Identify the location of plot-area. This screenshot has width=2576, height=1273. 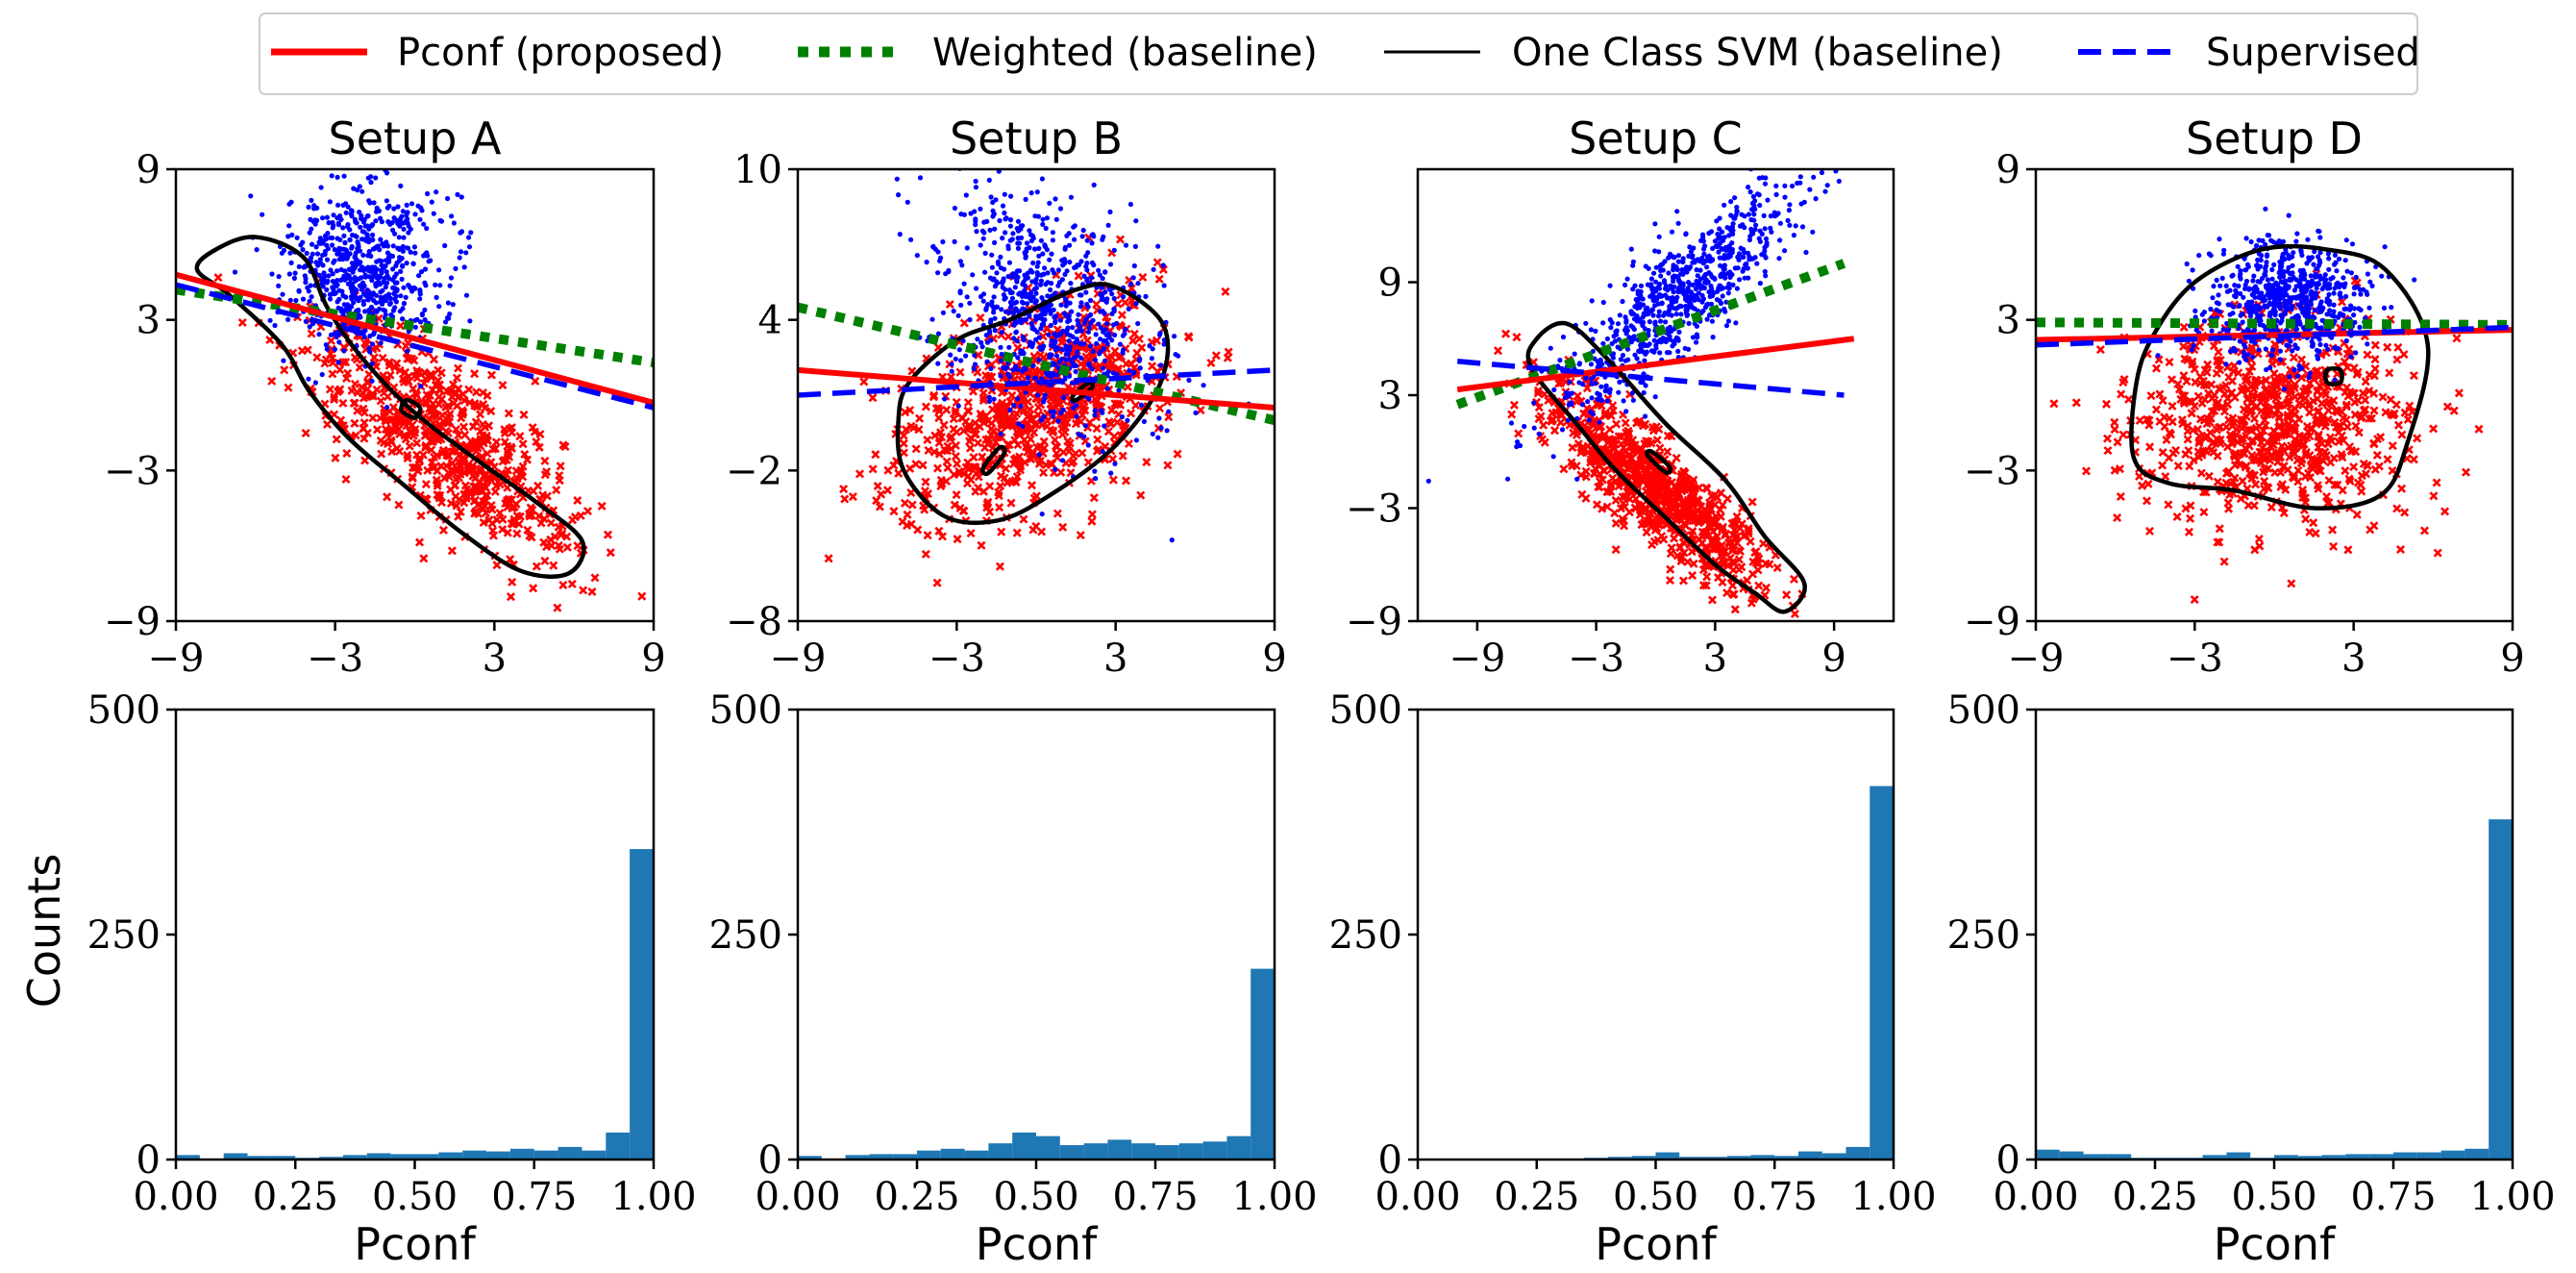
(2274, 405).